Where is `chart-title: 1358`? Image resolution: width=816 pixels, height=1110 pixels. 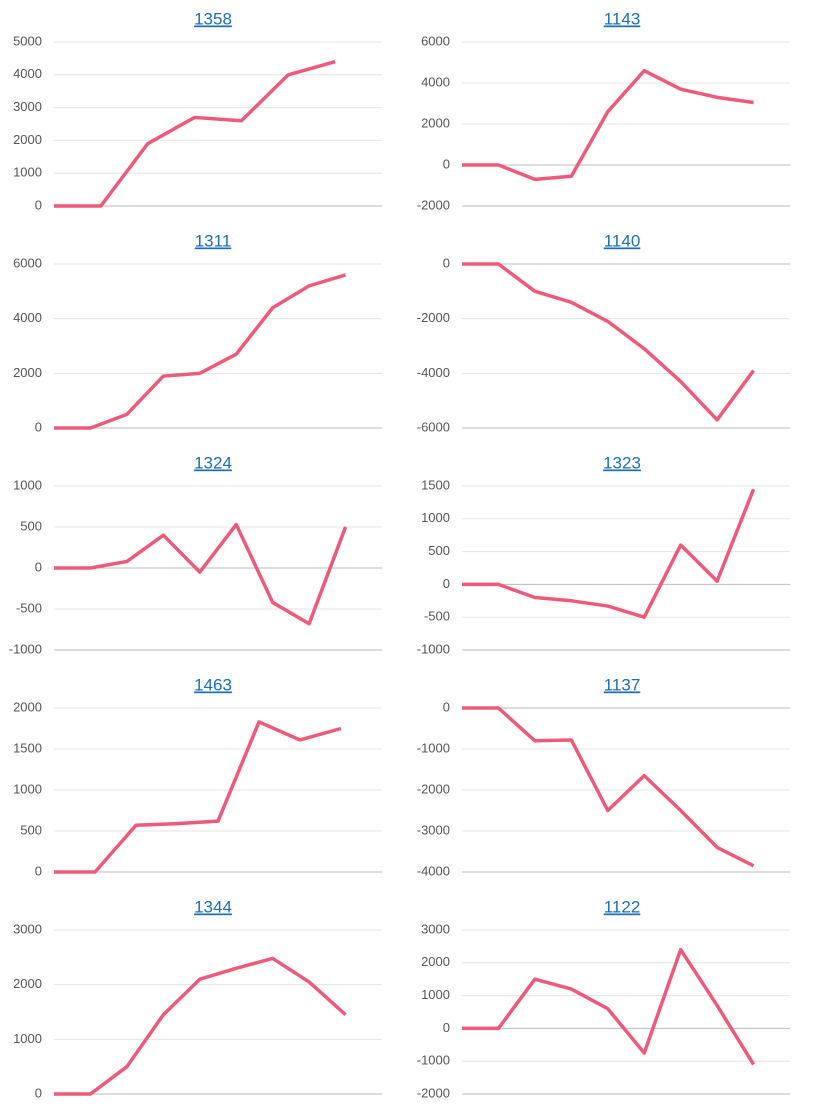
chart-title: 1358 is located at coordinates (213, 18).